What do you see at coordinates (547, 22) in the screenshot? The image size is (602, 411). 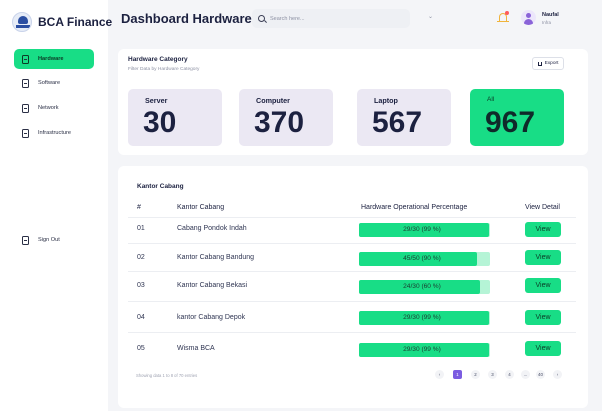 I see `user-role: Infra` at bounding box center [547, 22].